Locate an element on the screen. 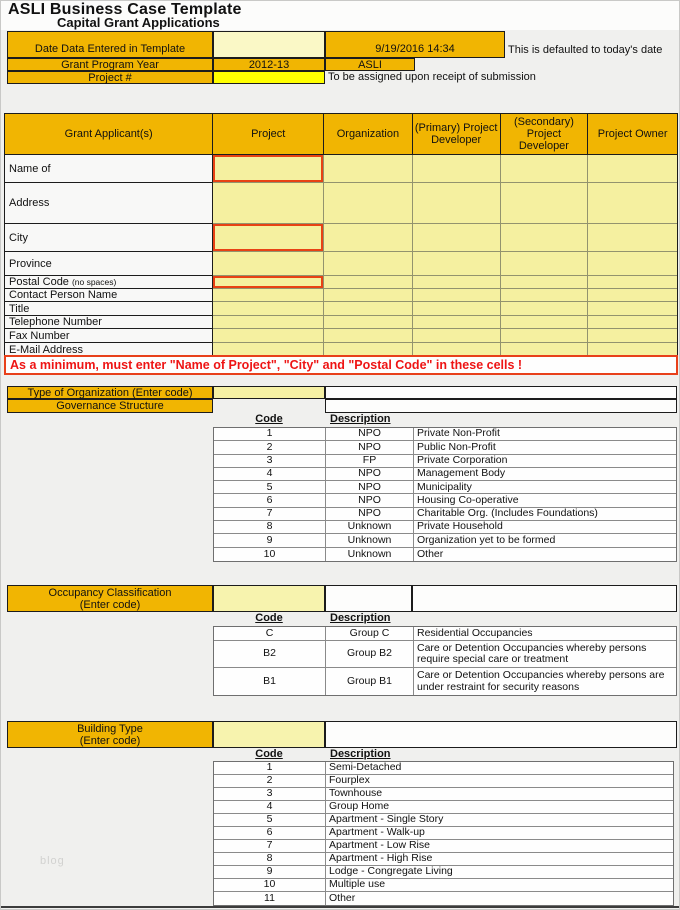 The width and height of the screenshot is (680, 910). grant-year-value: 2012-13 is located at coordinates (269, 64).